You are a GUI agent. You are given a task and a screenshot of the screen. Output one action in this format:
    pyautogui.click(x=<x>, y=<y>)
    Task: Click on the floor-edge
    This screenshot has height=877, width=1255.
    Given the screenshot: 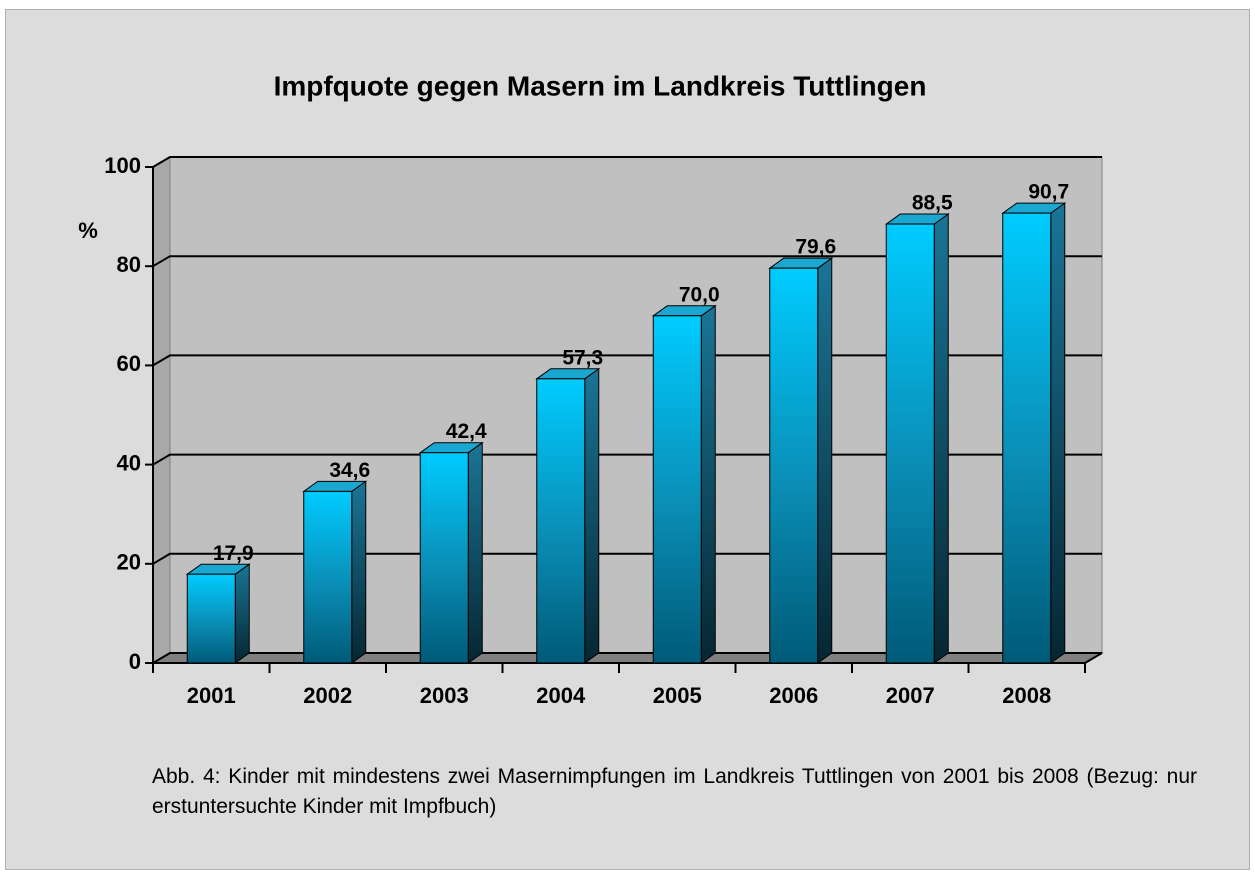 What is the action you would take?
    pyautogui.click(x=1093, y=658)
    